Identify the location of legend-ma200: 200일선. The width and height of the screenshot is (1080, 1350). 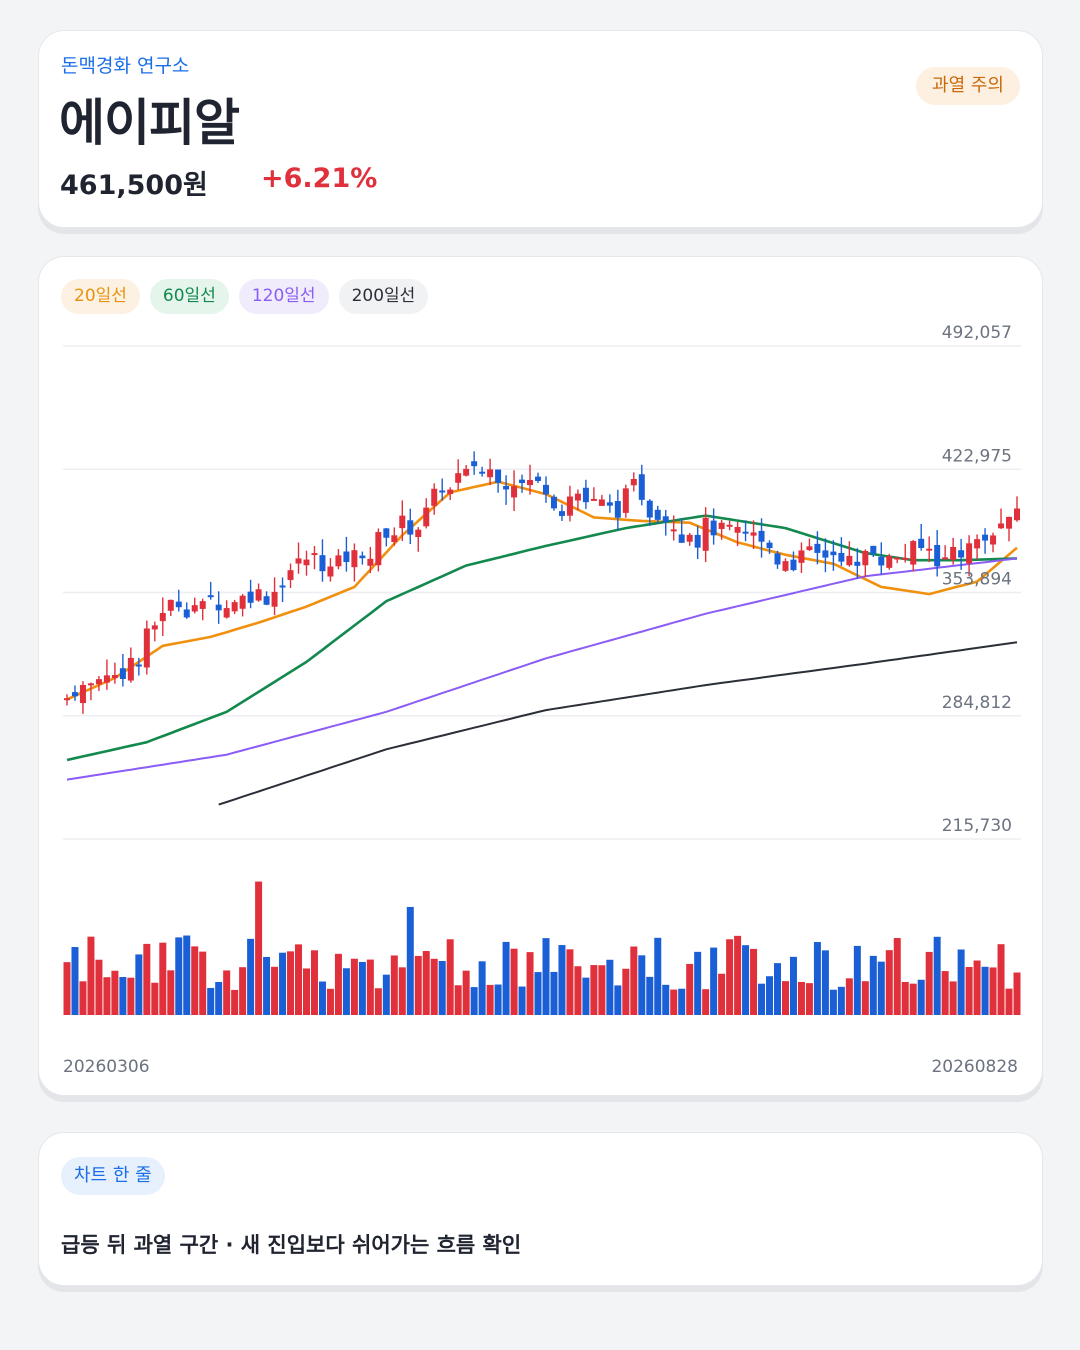
(383, 296).